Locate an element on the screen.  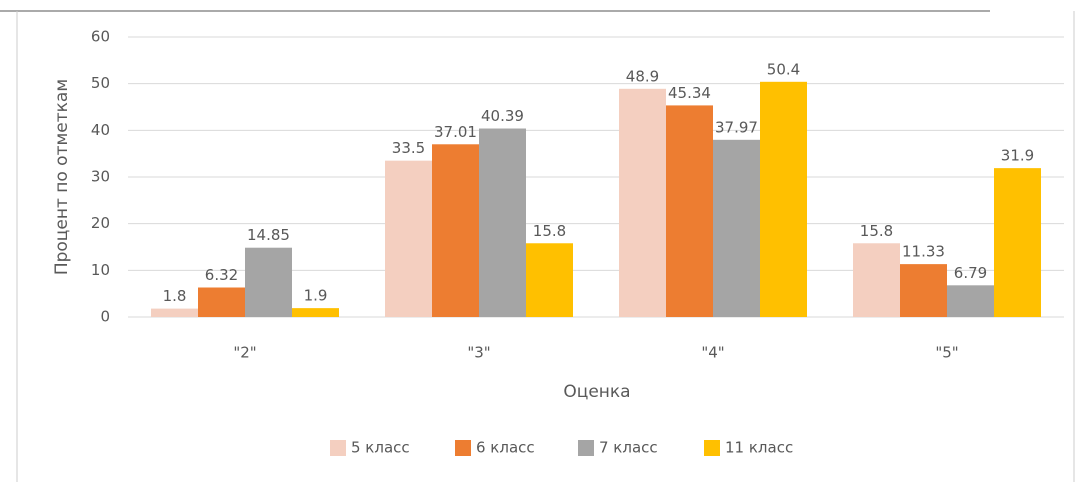
y-axis-title: Процент по отметкам is located at coordinates (62, 177).